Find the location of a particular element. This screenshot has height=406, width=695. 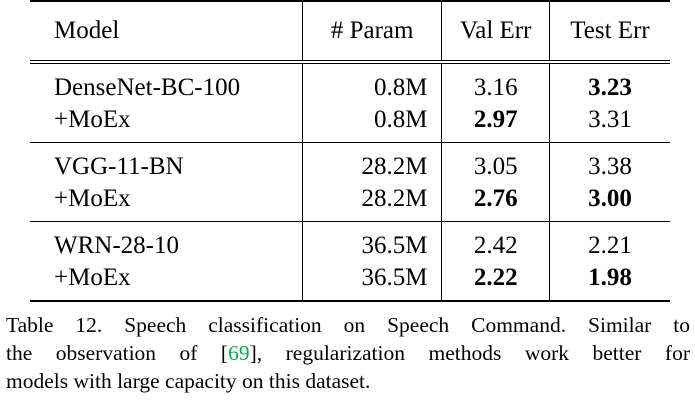

table-row: +MoEx 0.8M 2.97 3.31 is located at coordinates (350, 123).